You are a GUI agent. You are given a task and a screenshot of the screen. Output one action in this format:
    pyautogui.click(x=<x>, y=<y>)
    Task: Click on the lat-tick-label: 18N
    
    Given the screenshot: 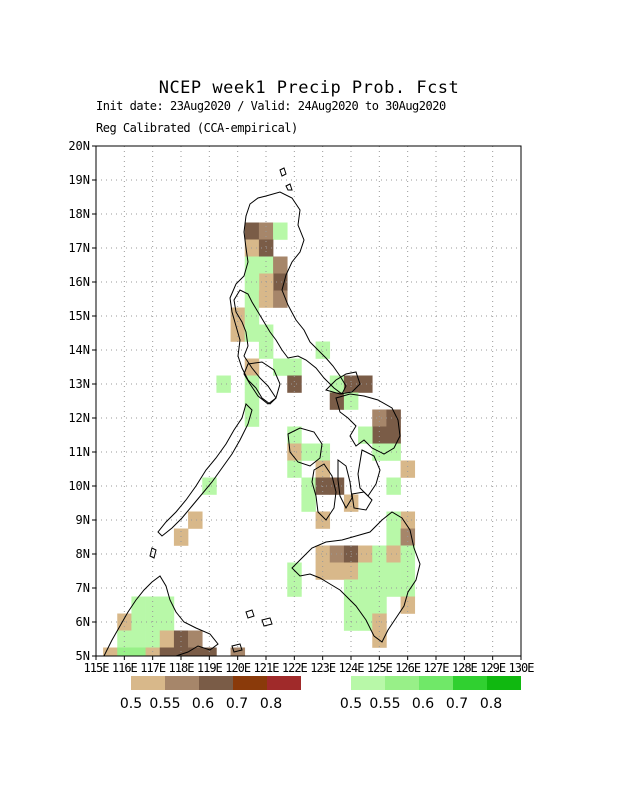 What is the action you would take?
    pyautogui.click(x=79, y=214)
    